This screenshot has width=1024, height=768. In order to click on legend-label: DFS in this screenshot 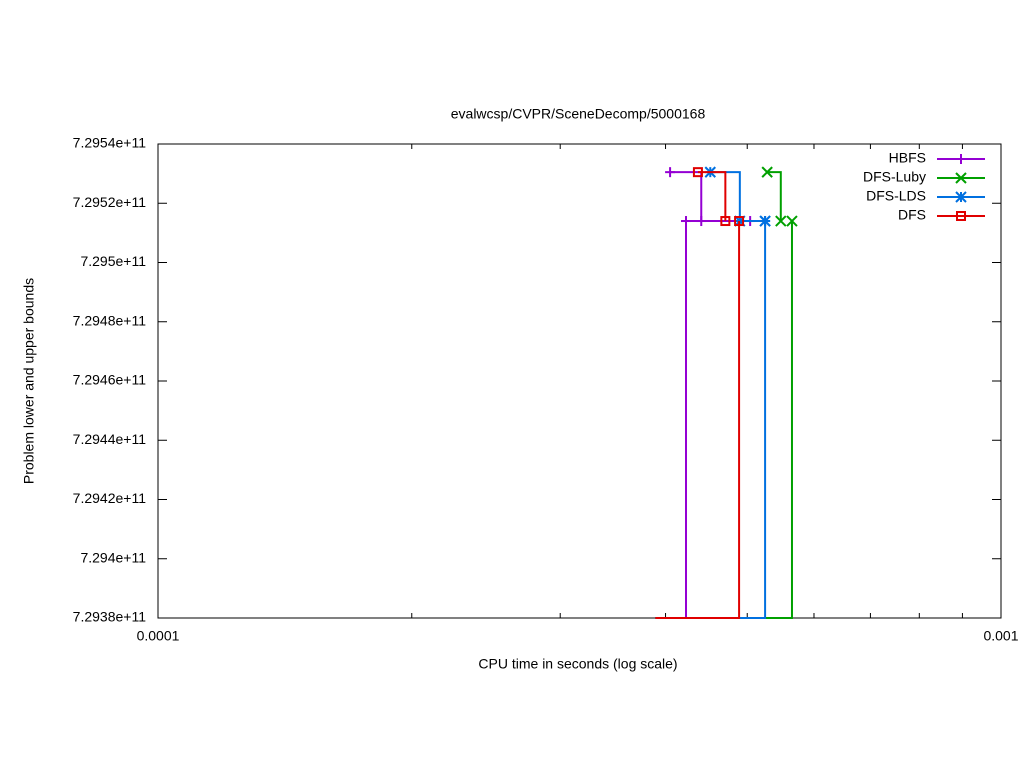, I will do `click(912, 215)`.